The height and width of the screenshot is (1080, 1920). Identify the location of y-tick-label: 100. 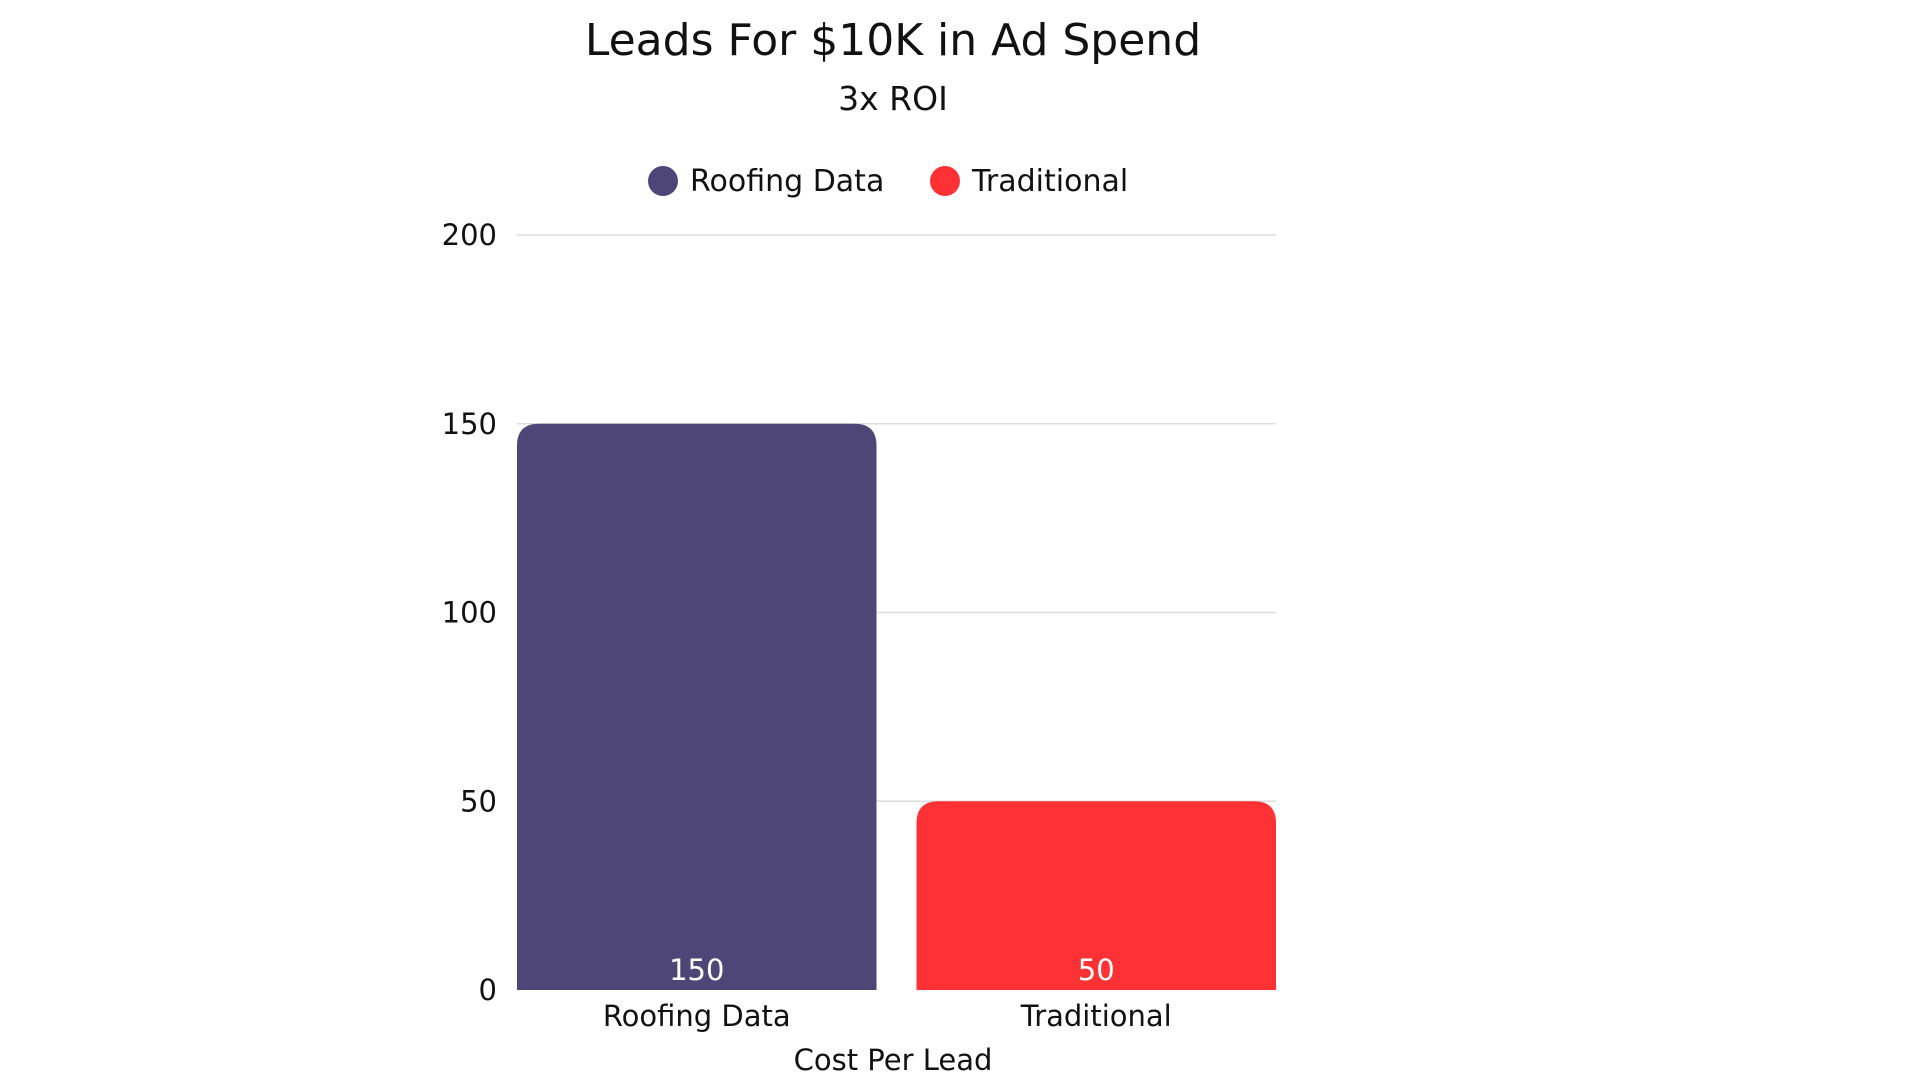
(469, 613).